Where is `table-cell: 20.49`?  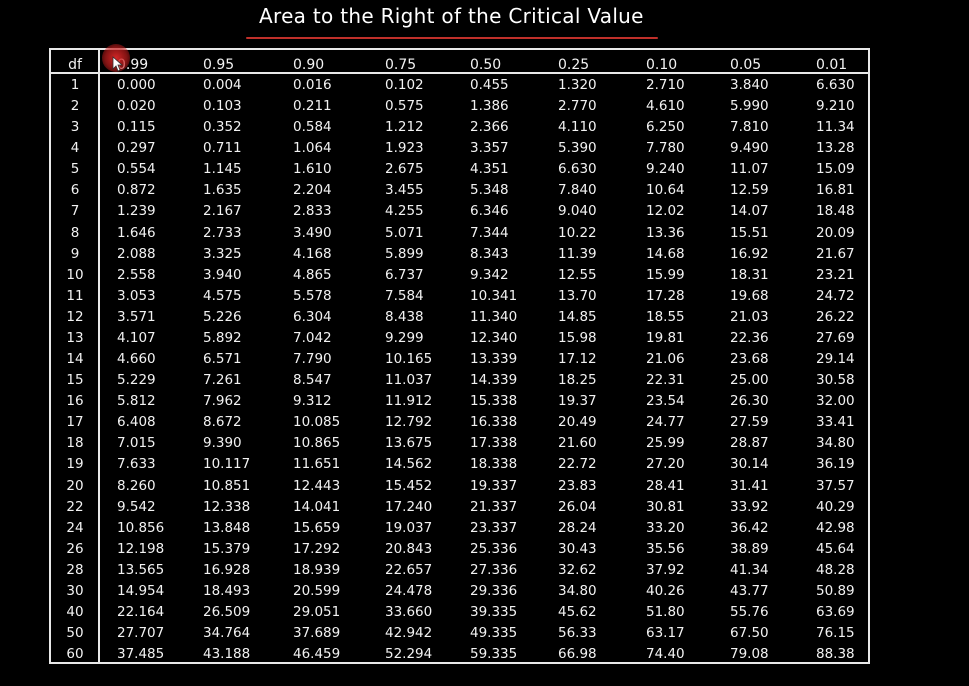 table-cell: 20.49 is located at coordinates (577, 422).